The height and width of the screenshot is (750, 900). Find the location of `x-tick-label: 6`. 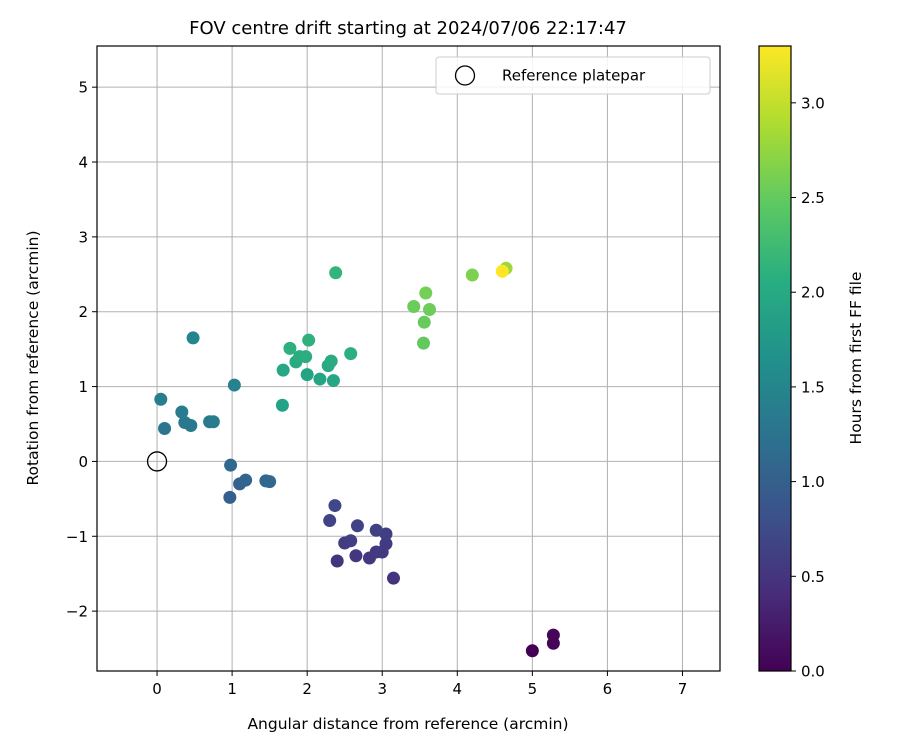

x-tick-label: 6 is located at coordinates (608, 689).